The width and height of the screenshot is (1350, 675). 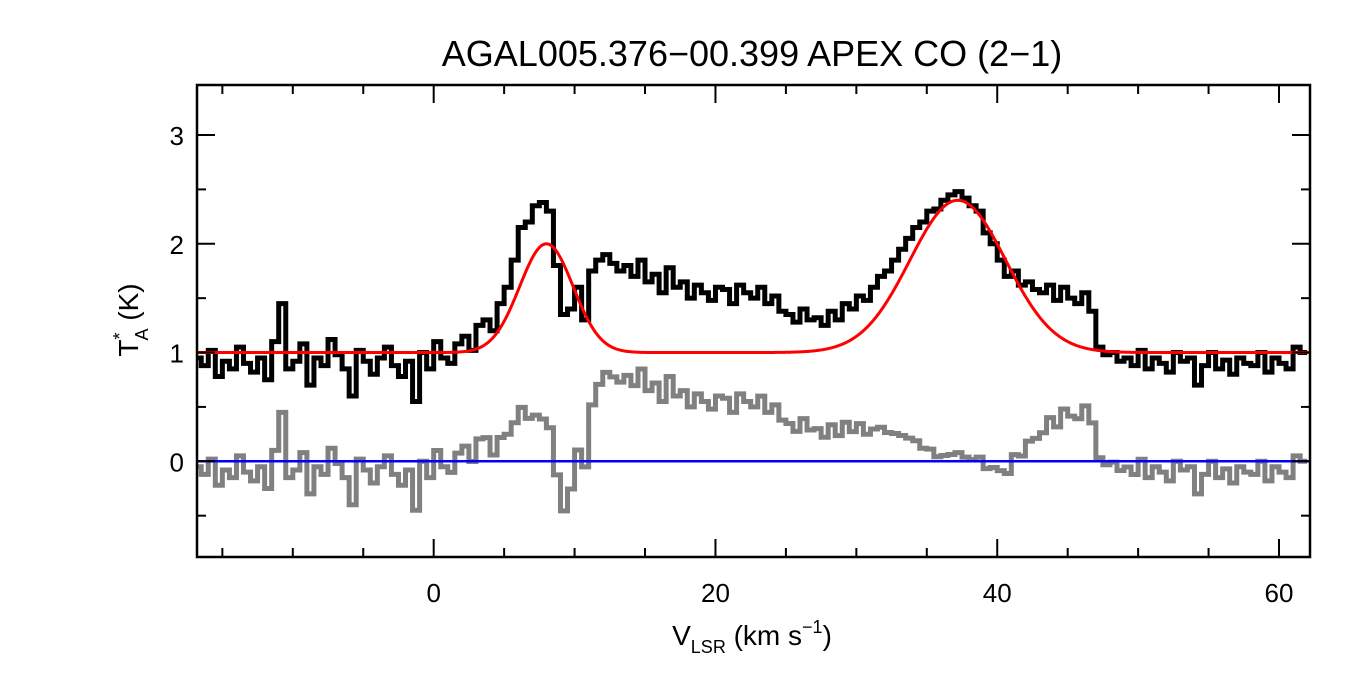 I want to click on x-label-sup: −1, so click(x=812, y=627).